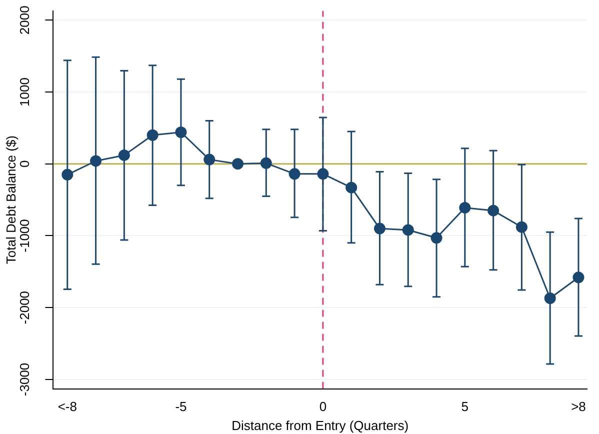 This screenshot has height=434, width=599. Describe the element at coordinates (24, 164) in the screenshot. I see `y-tick-label: 0` at that location.